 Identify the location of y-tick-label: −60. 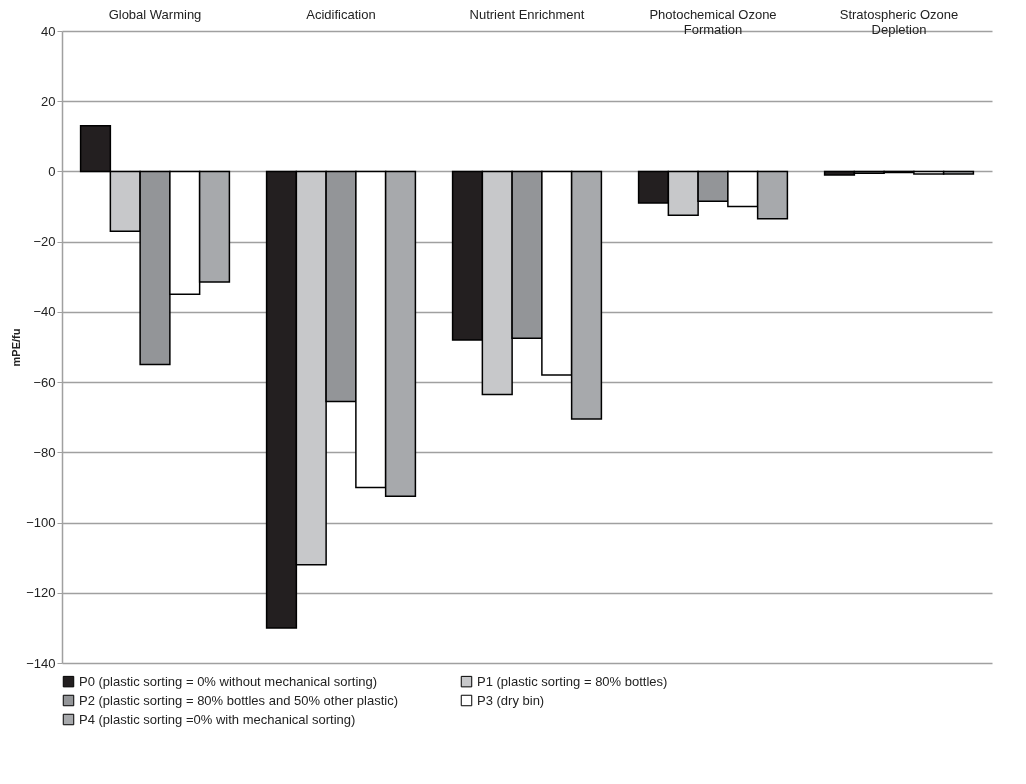
(44, 382).